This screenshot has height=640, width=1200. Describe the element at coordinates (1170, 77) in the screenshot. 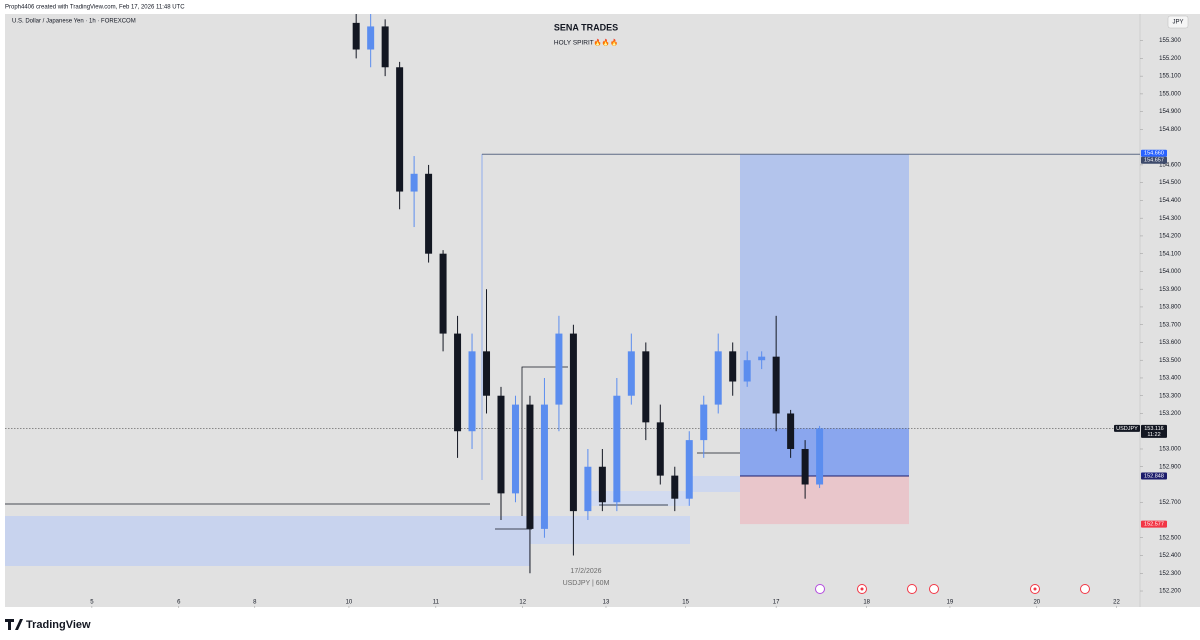

I see `y-tick-label: 155.100` at that location.